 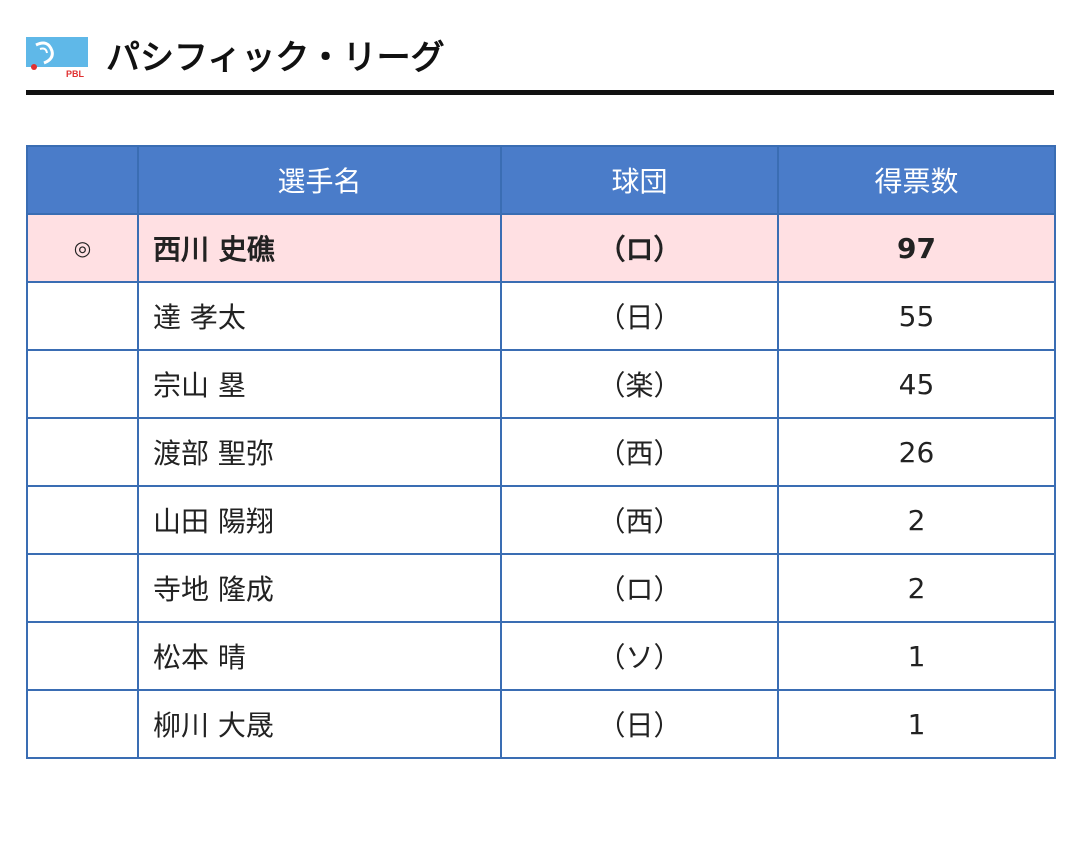 I want to click on player-name-cell: 山田 陽翔, so click(x=319, y=520).